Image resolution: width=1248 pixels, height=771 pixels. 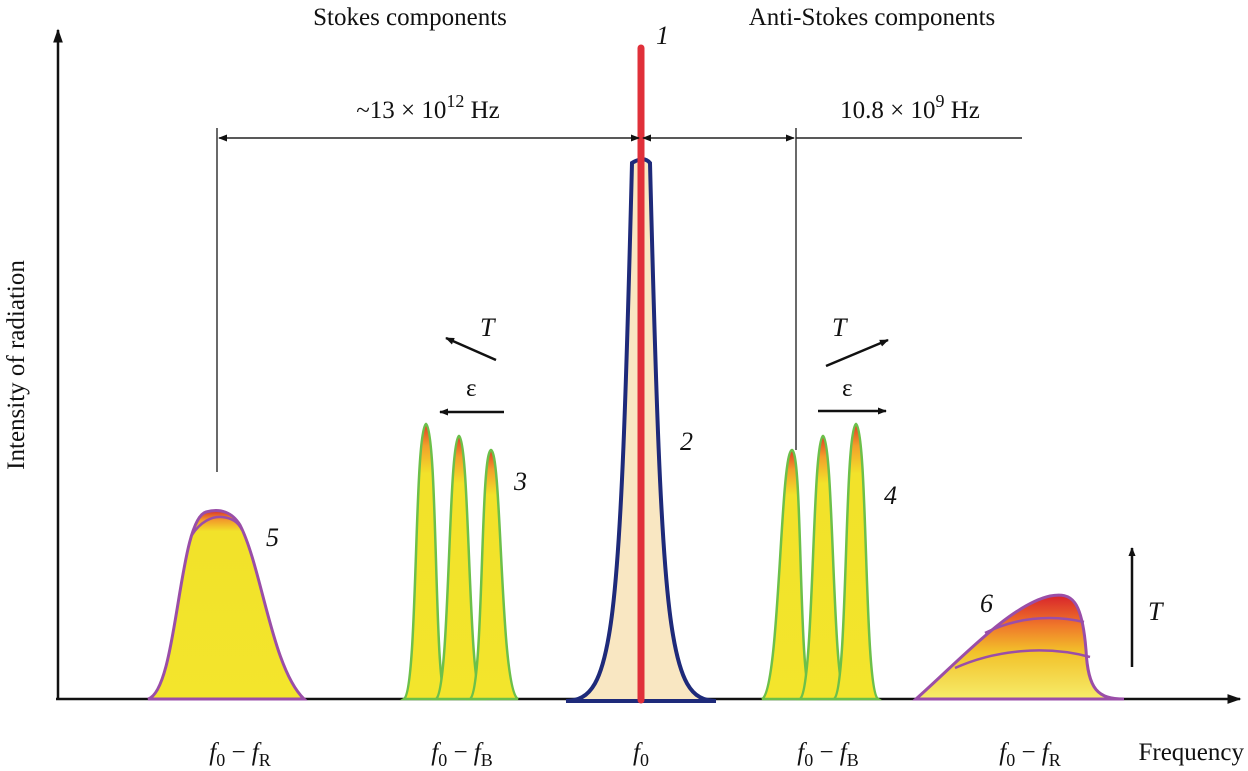 What do you see at coordinates (890, 495) in the screenshot?
I see `peak-label-4: 4` at bounding box center [890, 495].